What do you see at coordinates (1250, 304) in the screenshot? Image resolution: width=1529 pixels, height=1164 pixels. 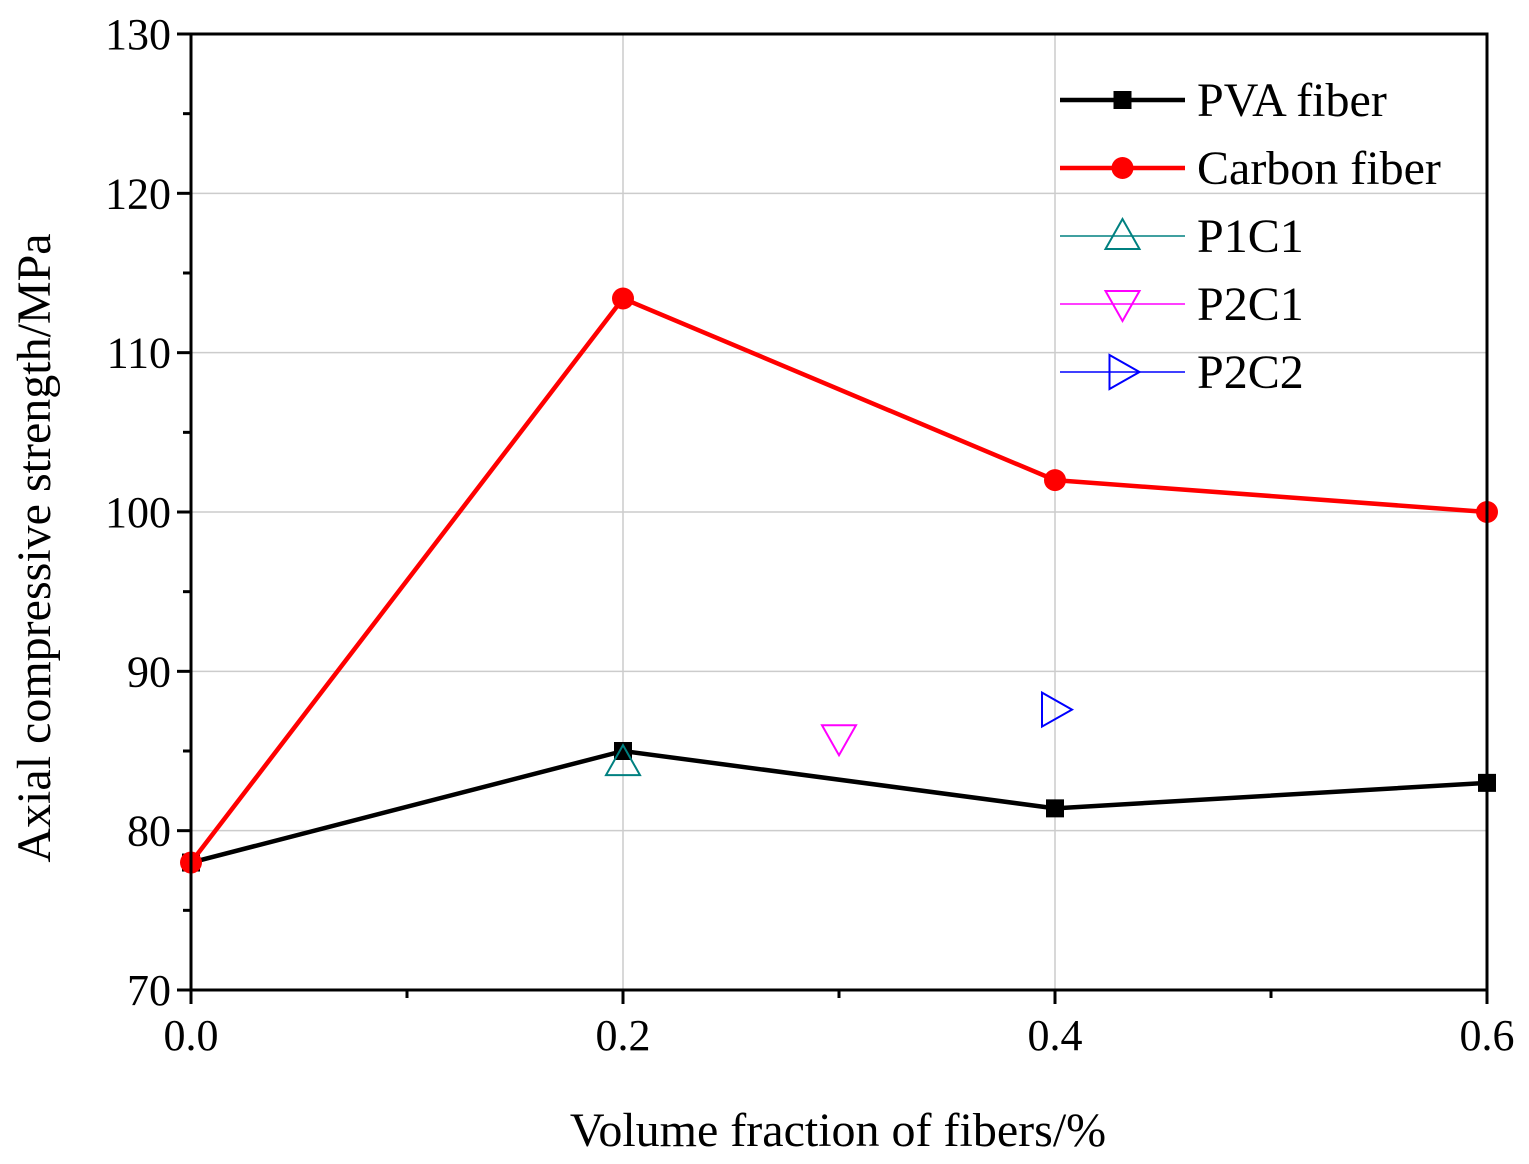 I see `legend-label-p2c1: P2C1` at bounding box center [1250, 304].